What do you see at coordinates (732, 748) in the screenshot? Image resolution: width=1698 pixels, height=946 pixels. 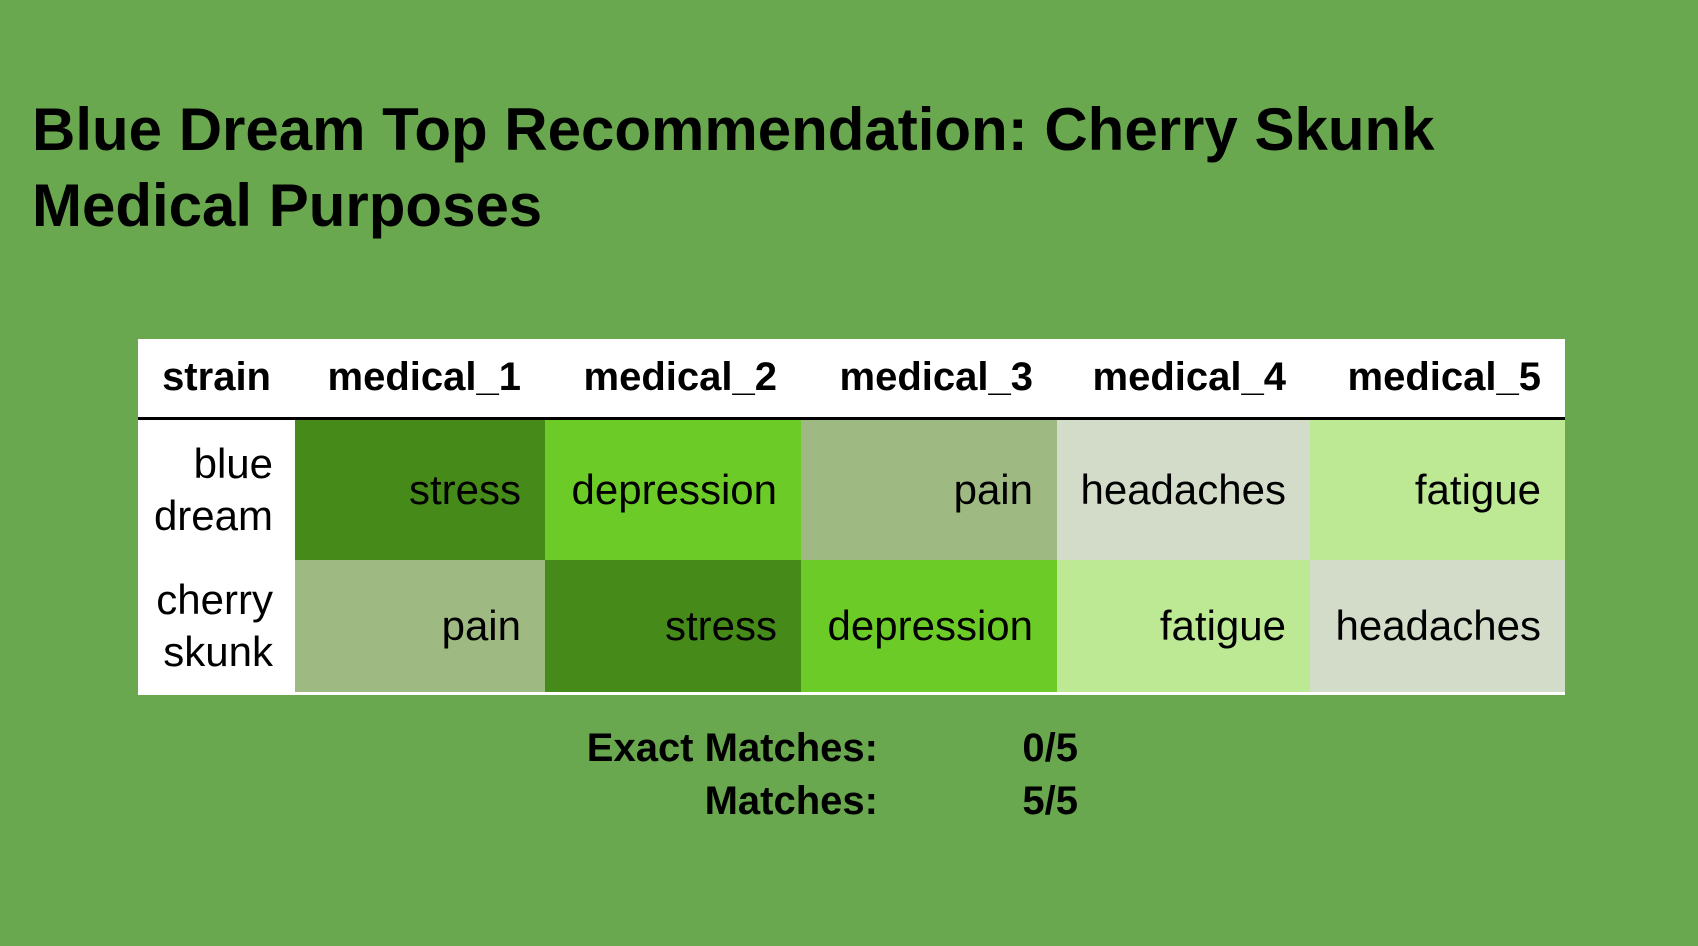 I see `exact-matches-label: Exact Matches:` at bounding box center [732, 748].